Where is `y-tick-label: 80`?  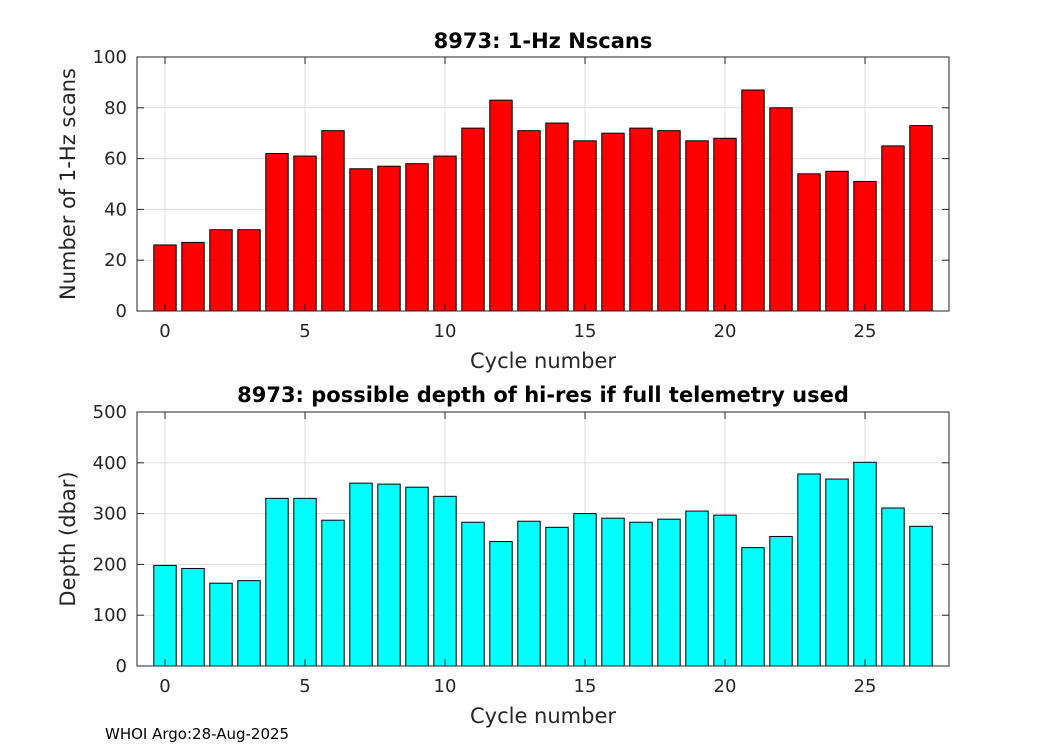
y-tick-label: 80 is located at coordinates (115, 108).